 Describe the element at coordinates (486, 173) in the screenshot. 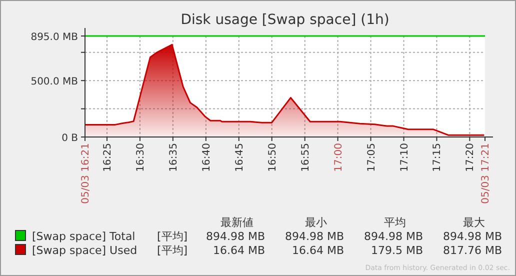

I see `x-tick-label: 05/03 17:21` at that location.